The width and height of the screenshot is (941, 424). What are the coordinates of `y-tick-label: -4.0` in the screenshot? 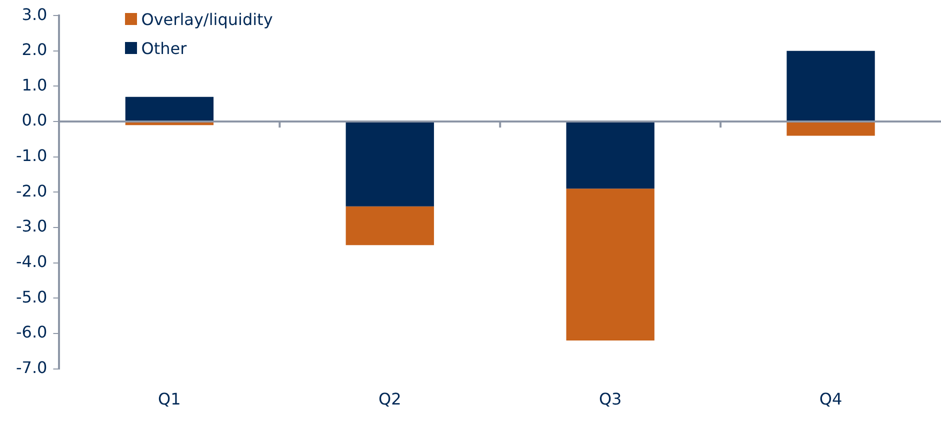 It's located at (32, 261).